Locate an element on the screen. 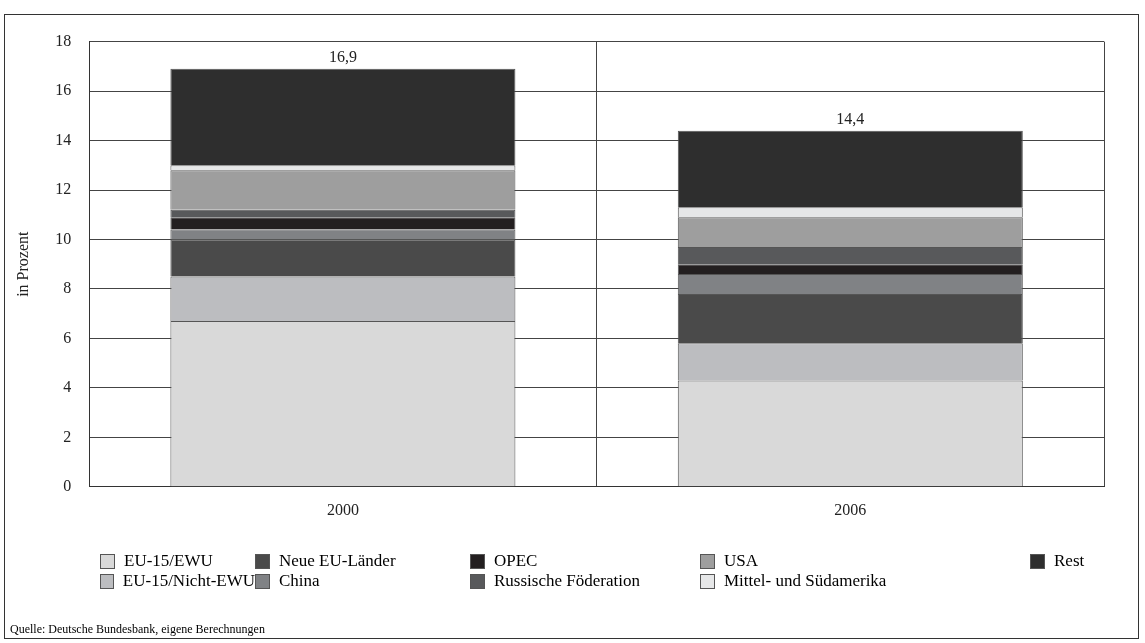 The height and width of the screenshot is (643, 1145). source-note: Quelle: Deutsche Bundesbank, eigene Berechnungen is located at coordinates (137, 629).